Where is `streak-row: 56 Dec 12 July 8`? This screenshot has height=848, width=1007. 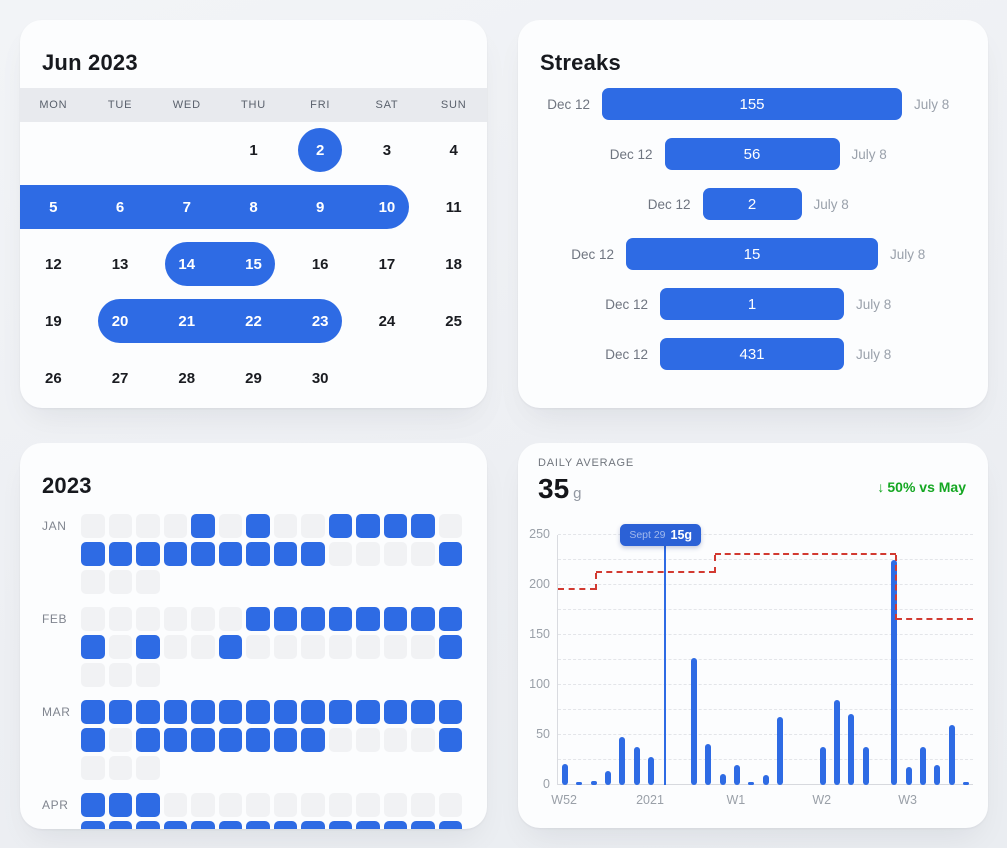
streak-row: 56 Dec 12 July 8 is located at coordinates (753, 154).